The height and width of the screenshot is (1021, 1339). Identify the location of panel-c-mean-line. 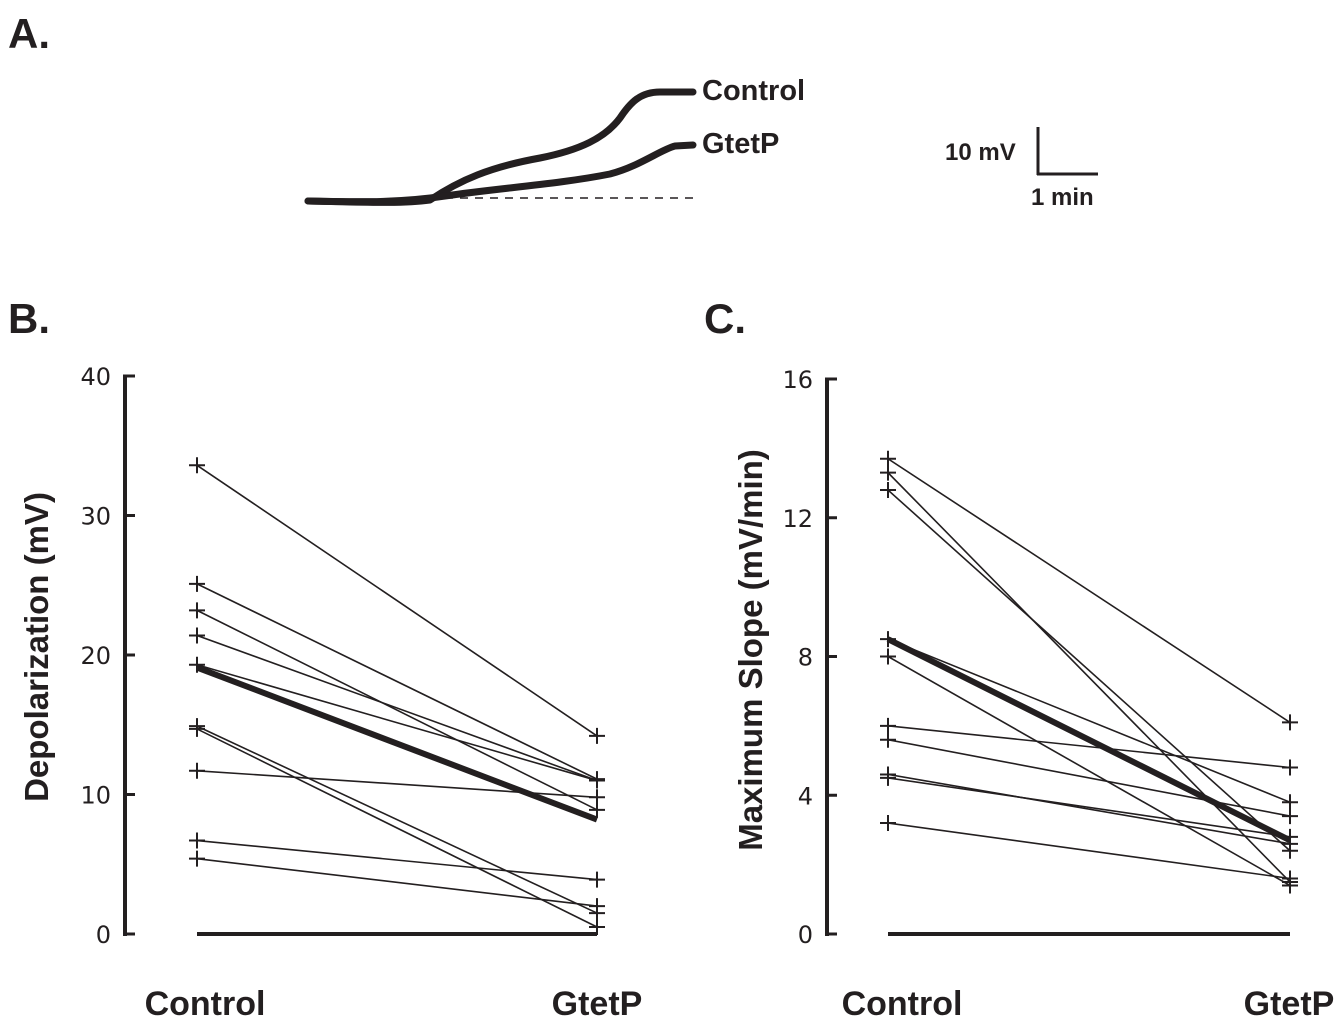
(1089, 740).